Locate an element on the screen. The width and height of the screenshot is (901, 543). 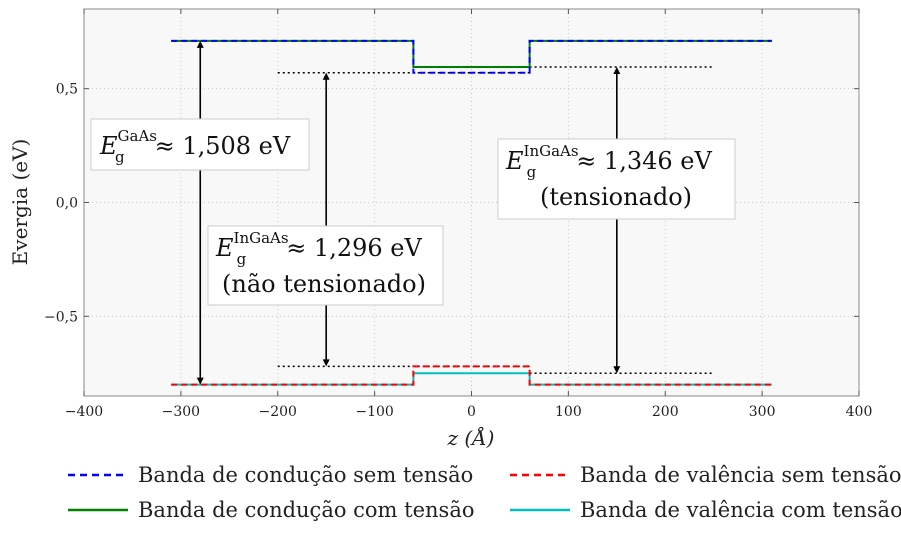
annotation-gaas: EGaAs g ≈ 1,508 eV is located at coordinates (200, 144).